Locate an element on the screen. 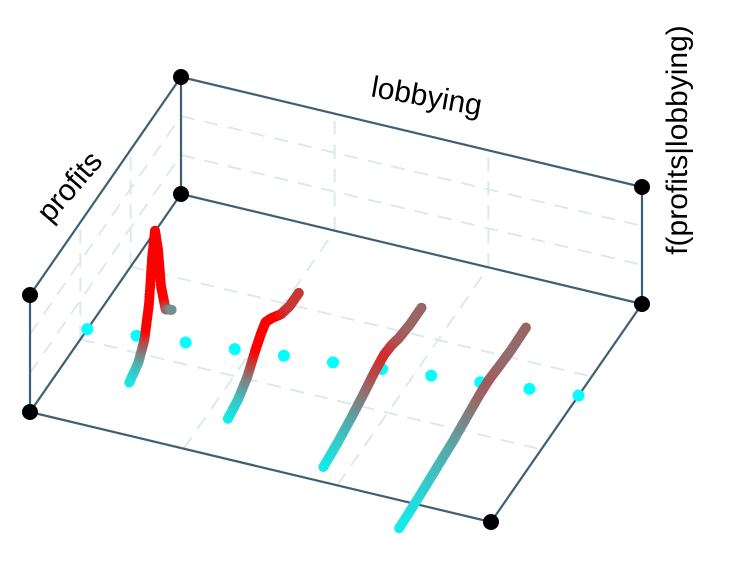  box-edge-top-left is located at coordinates (105, 186).